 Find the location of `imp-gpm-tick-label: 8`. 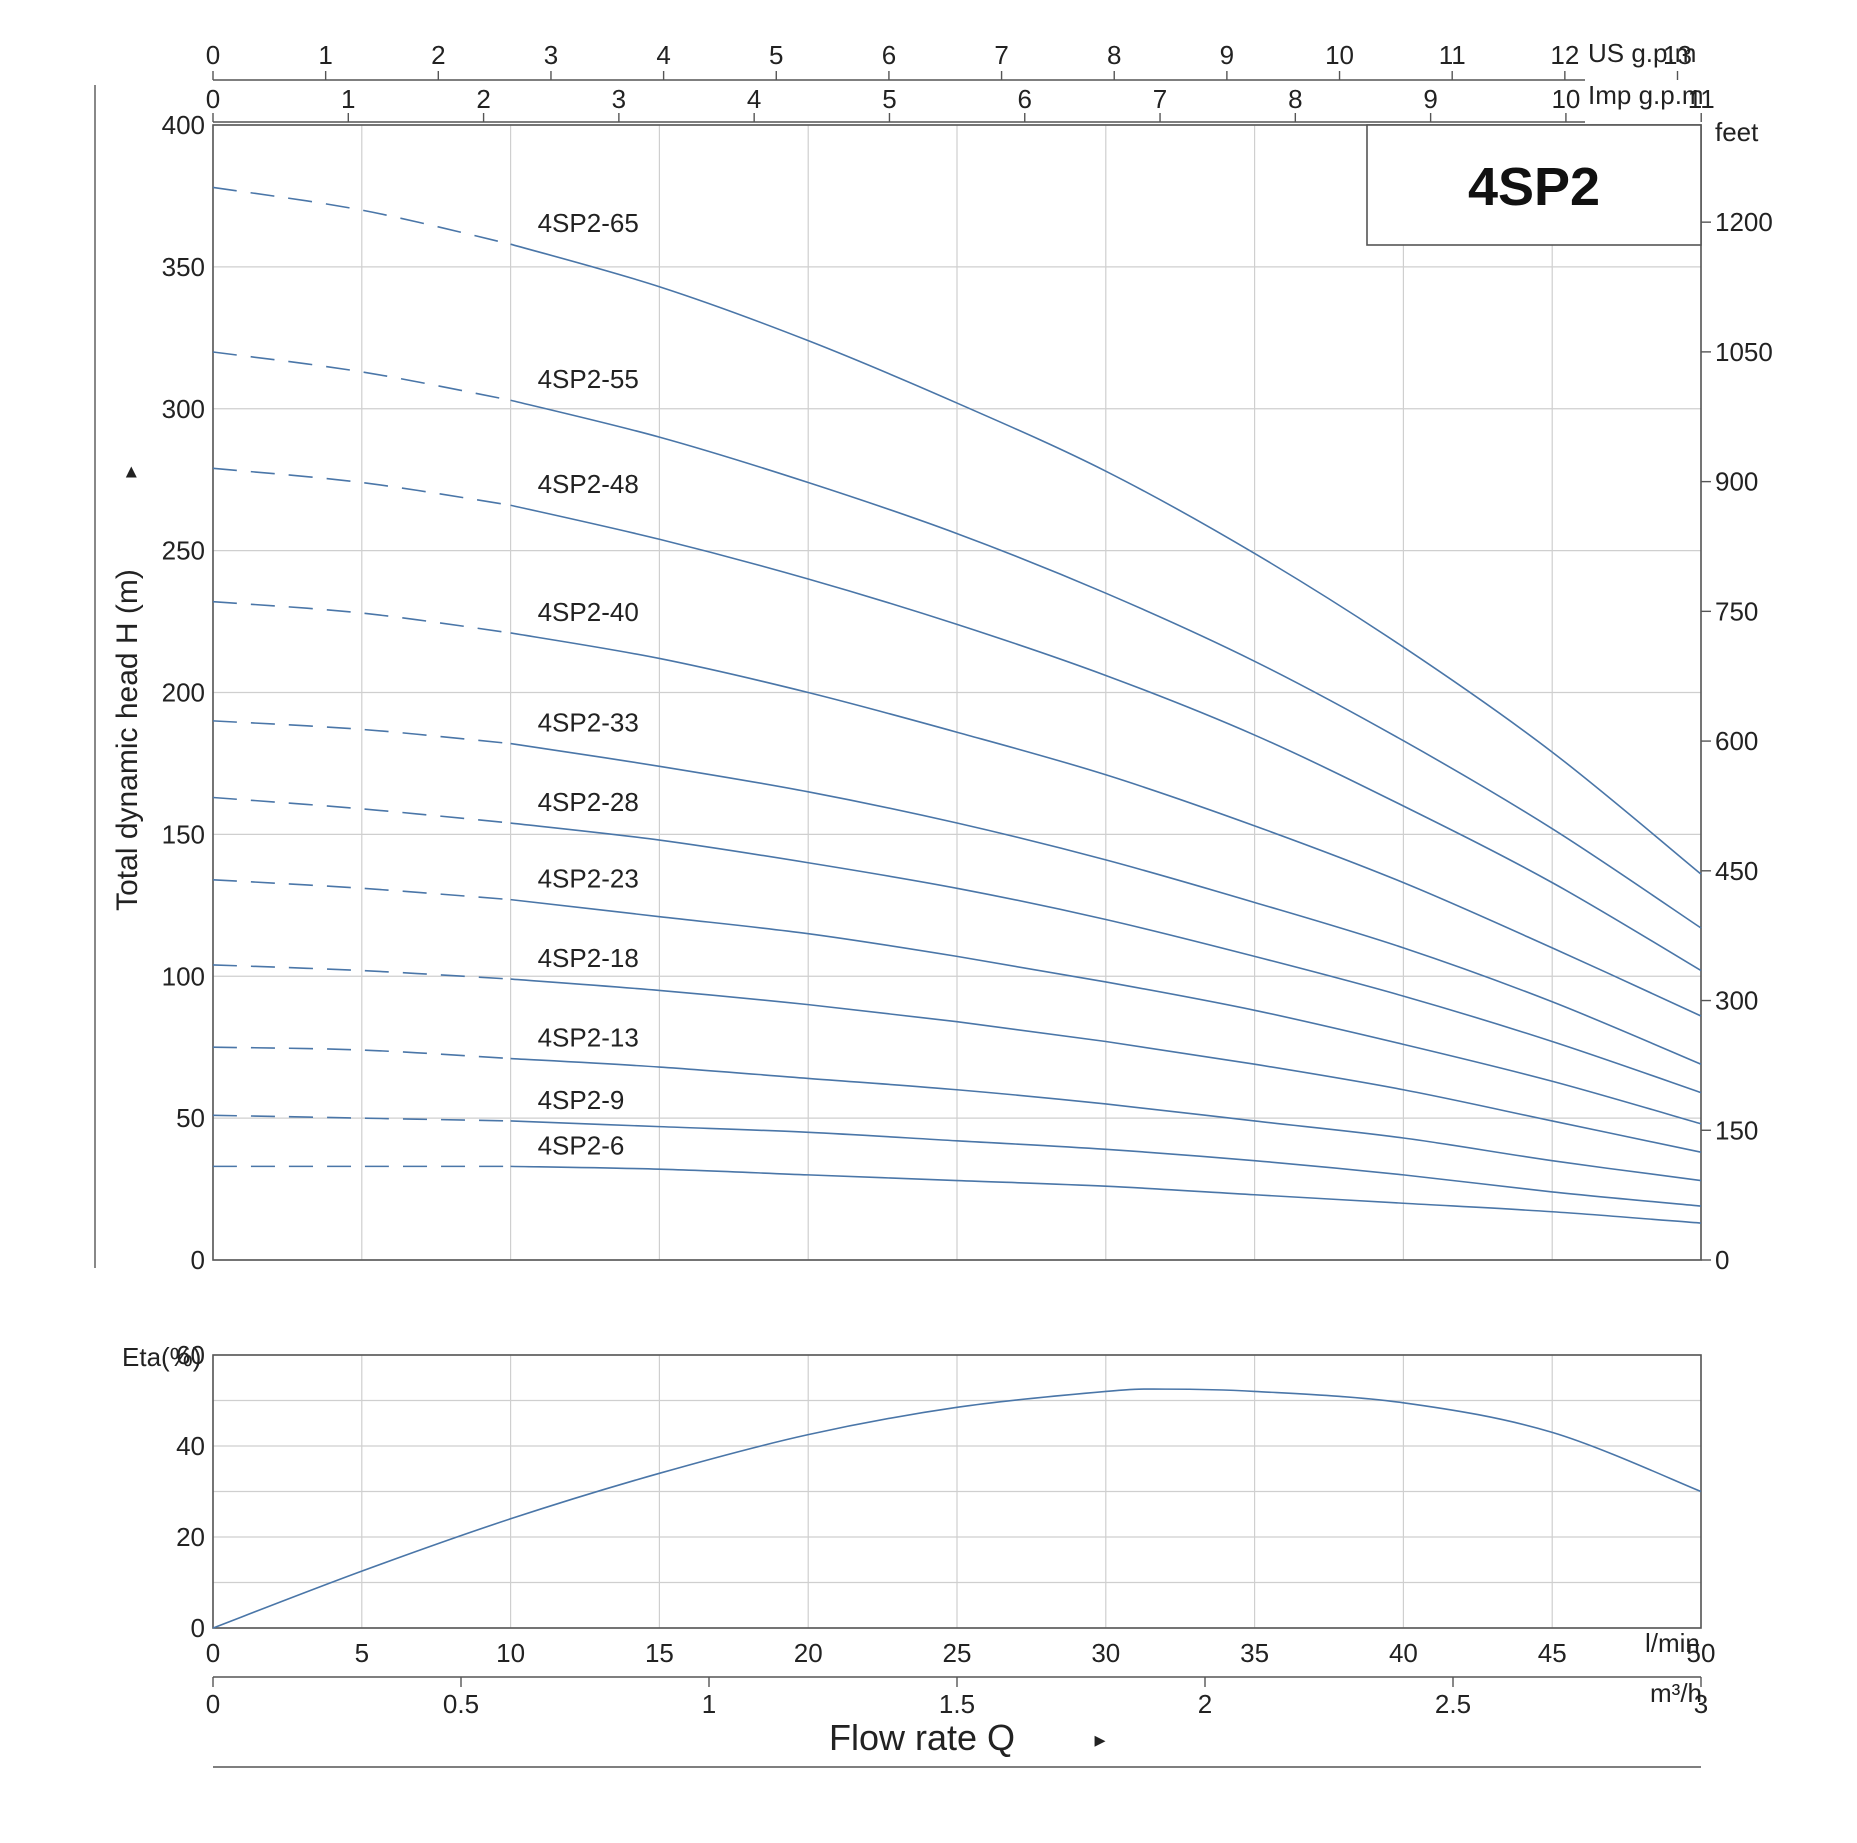

imp-gpm-tick-label: 8 is located at coordinates (1295, 99).